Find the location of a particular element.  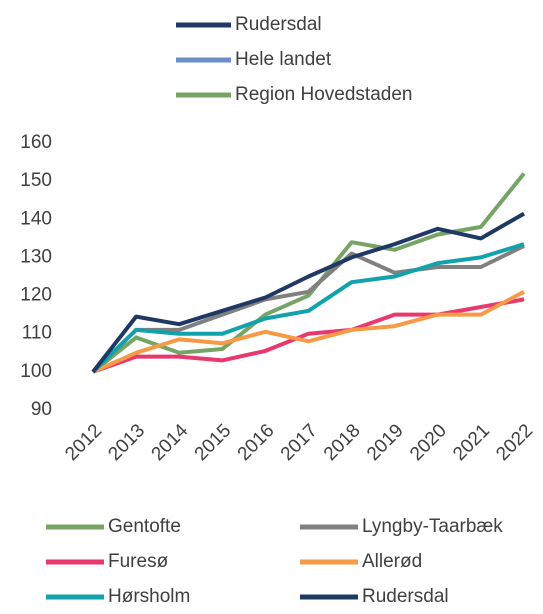

x-tick-label: 2018 is located at coordinates (342, 442).